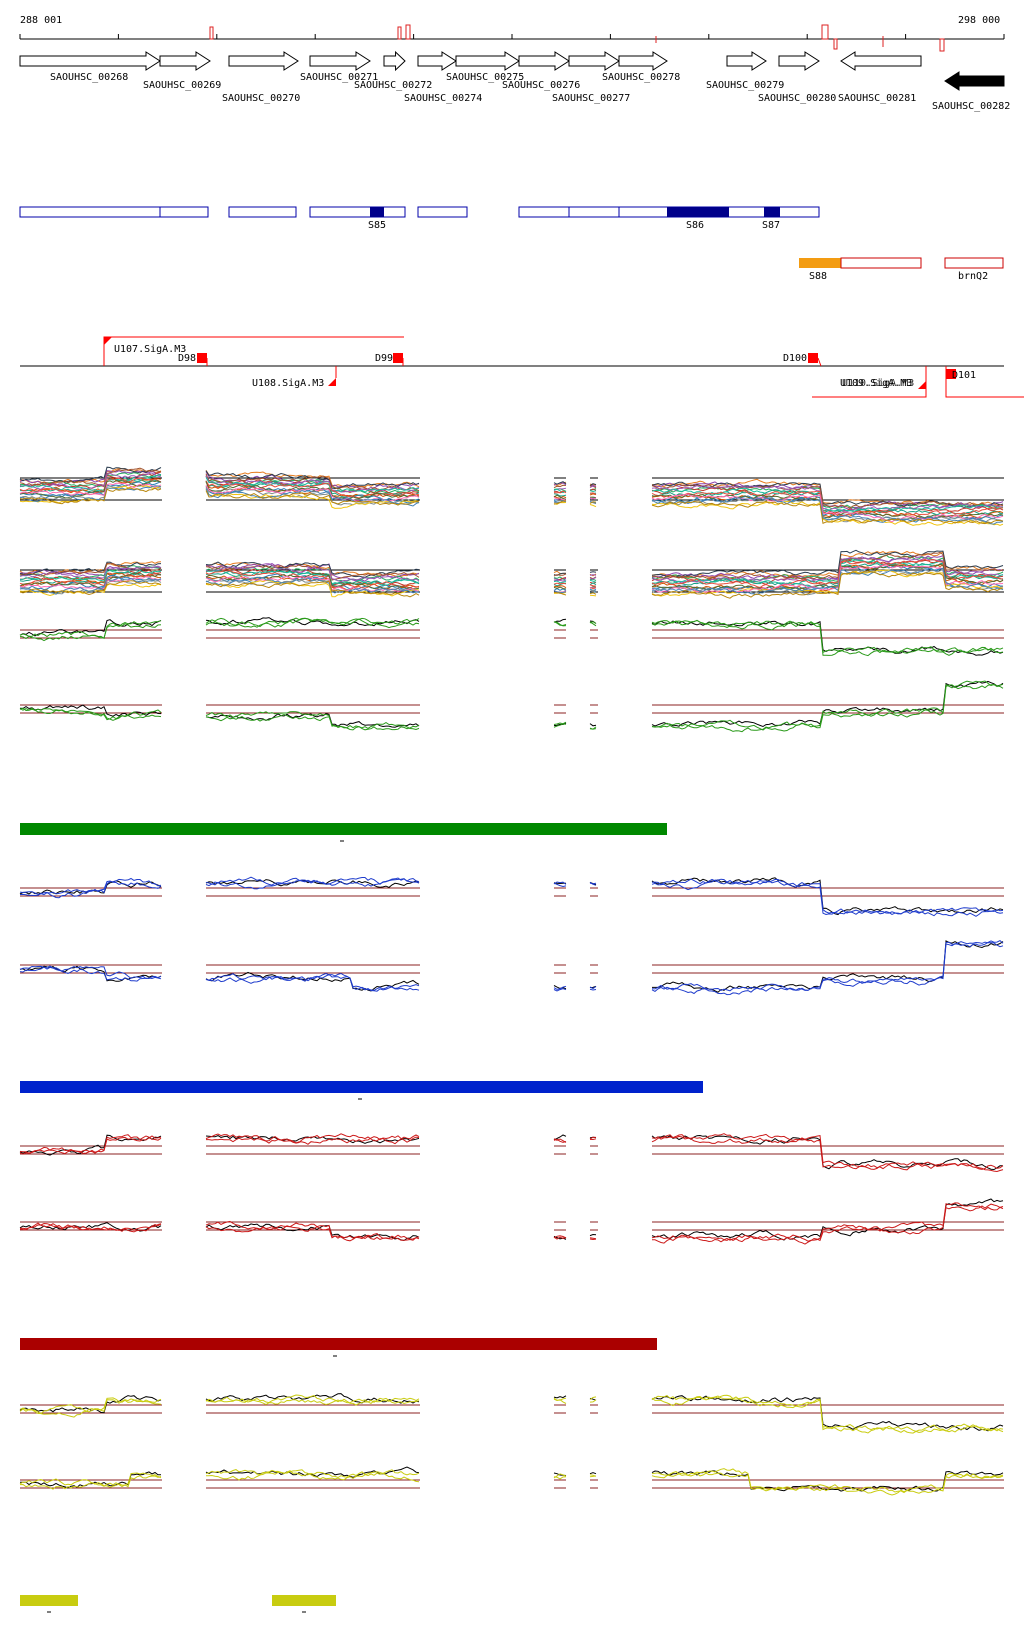 Image resolution: width=1024 pixels, height=1640 pixels. I want to click on promoter-label-u109: U109.SigA.M3, so click(876, 383).